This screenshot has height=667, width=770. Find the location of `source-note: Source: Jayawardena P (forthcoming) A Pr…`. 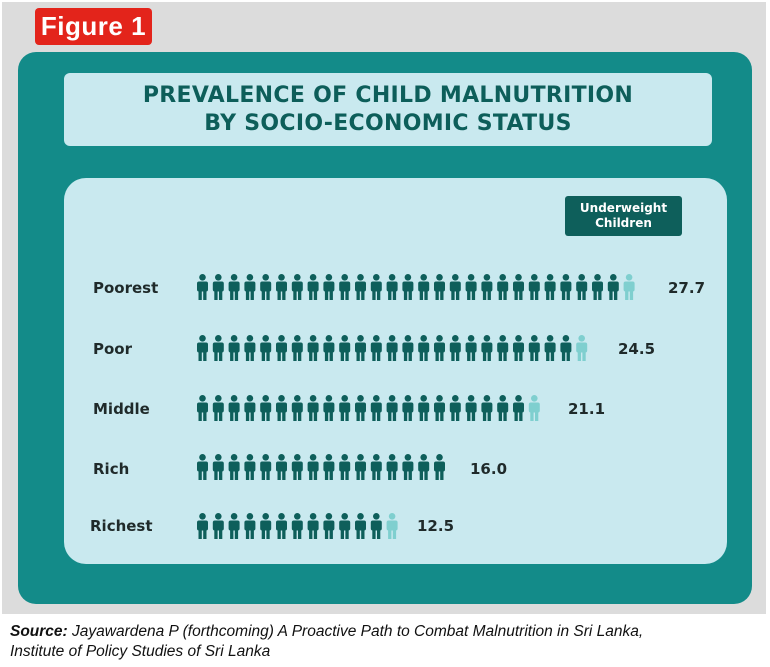

source-note: Source: Jayawardena P (forthcoming) A Pr… is located at coordinates (387, 642).